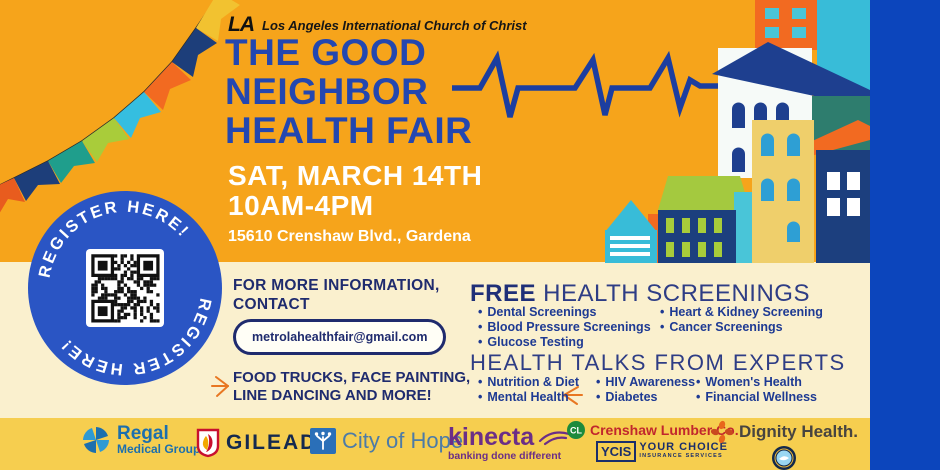 The height and width of the screenshot is (470, 940). I want to click on kinecta-tagline: banking done different, so click(505, 456).